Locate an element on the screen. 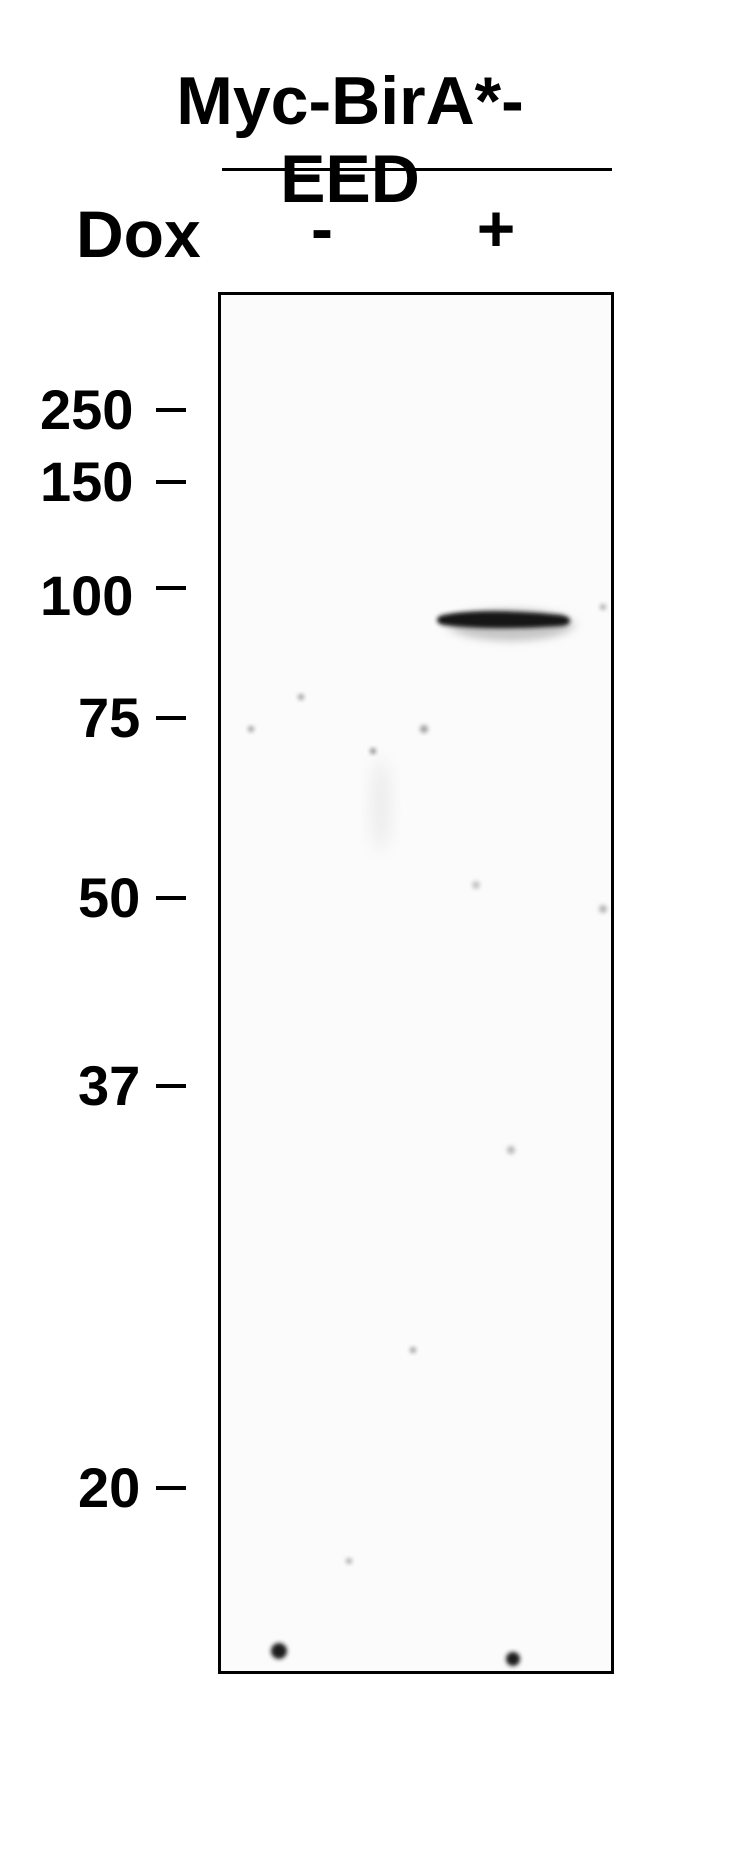 This screenshot has width=743, height=1876. marker-50: 50 is located at coordinates (109, 898).